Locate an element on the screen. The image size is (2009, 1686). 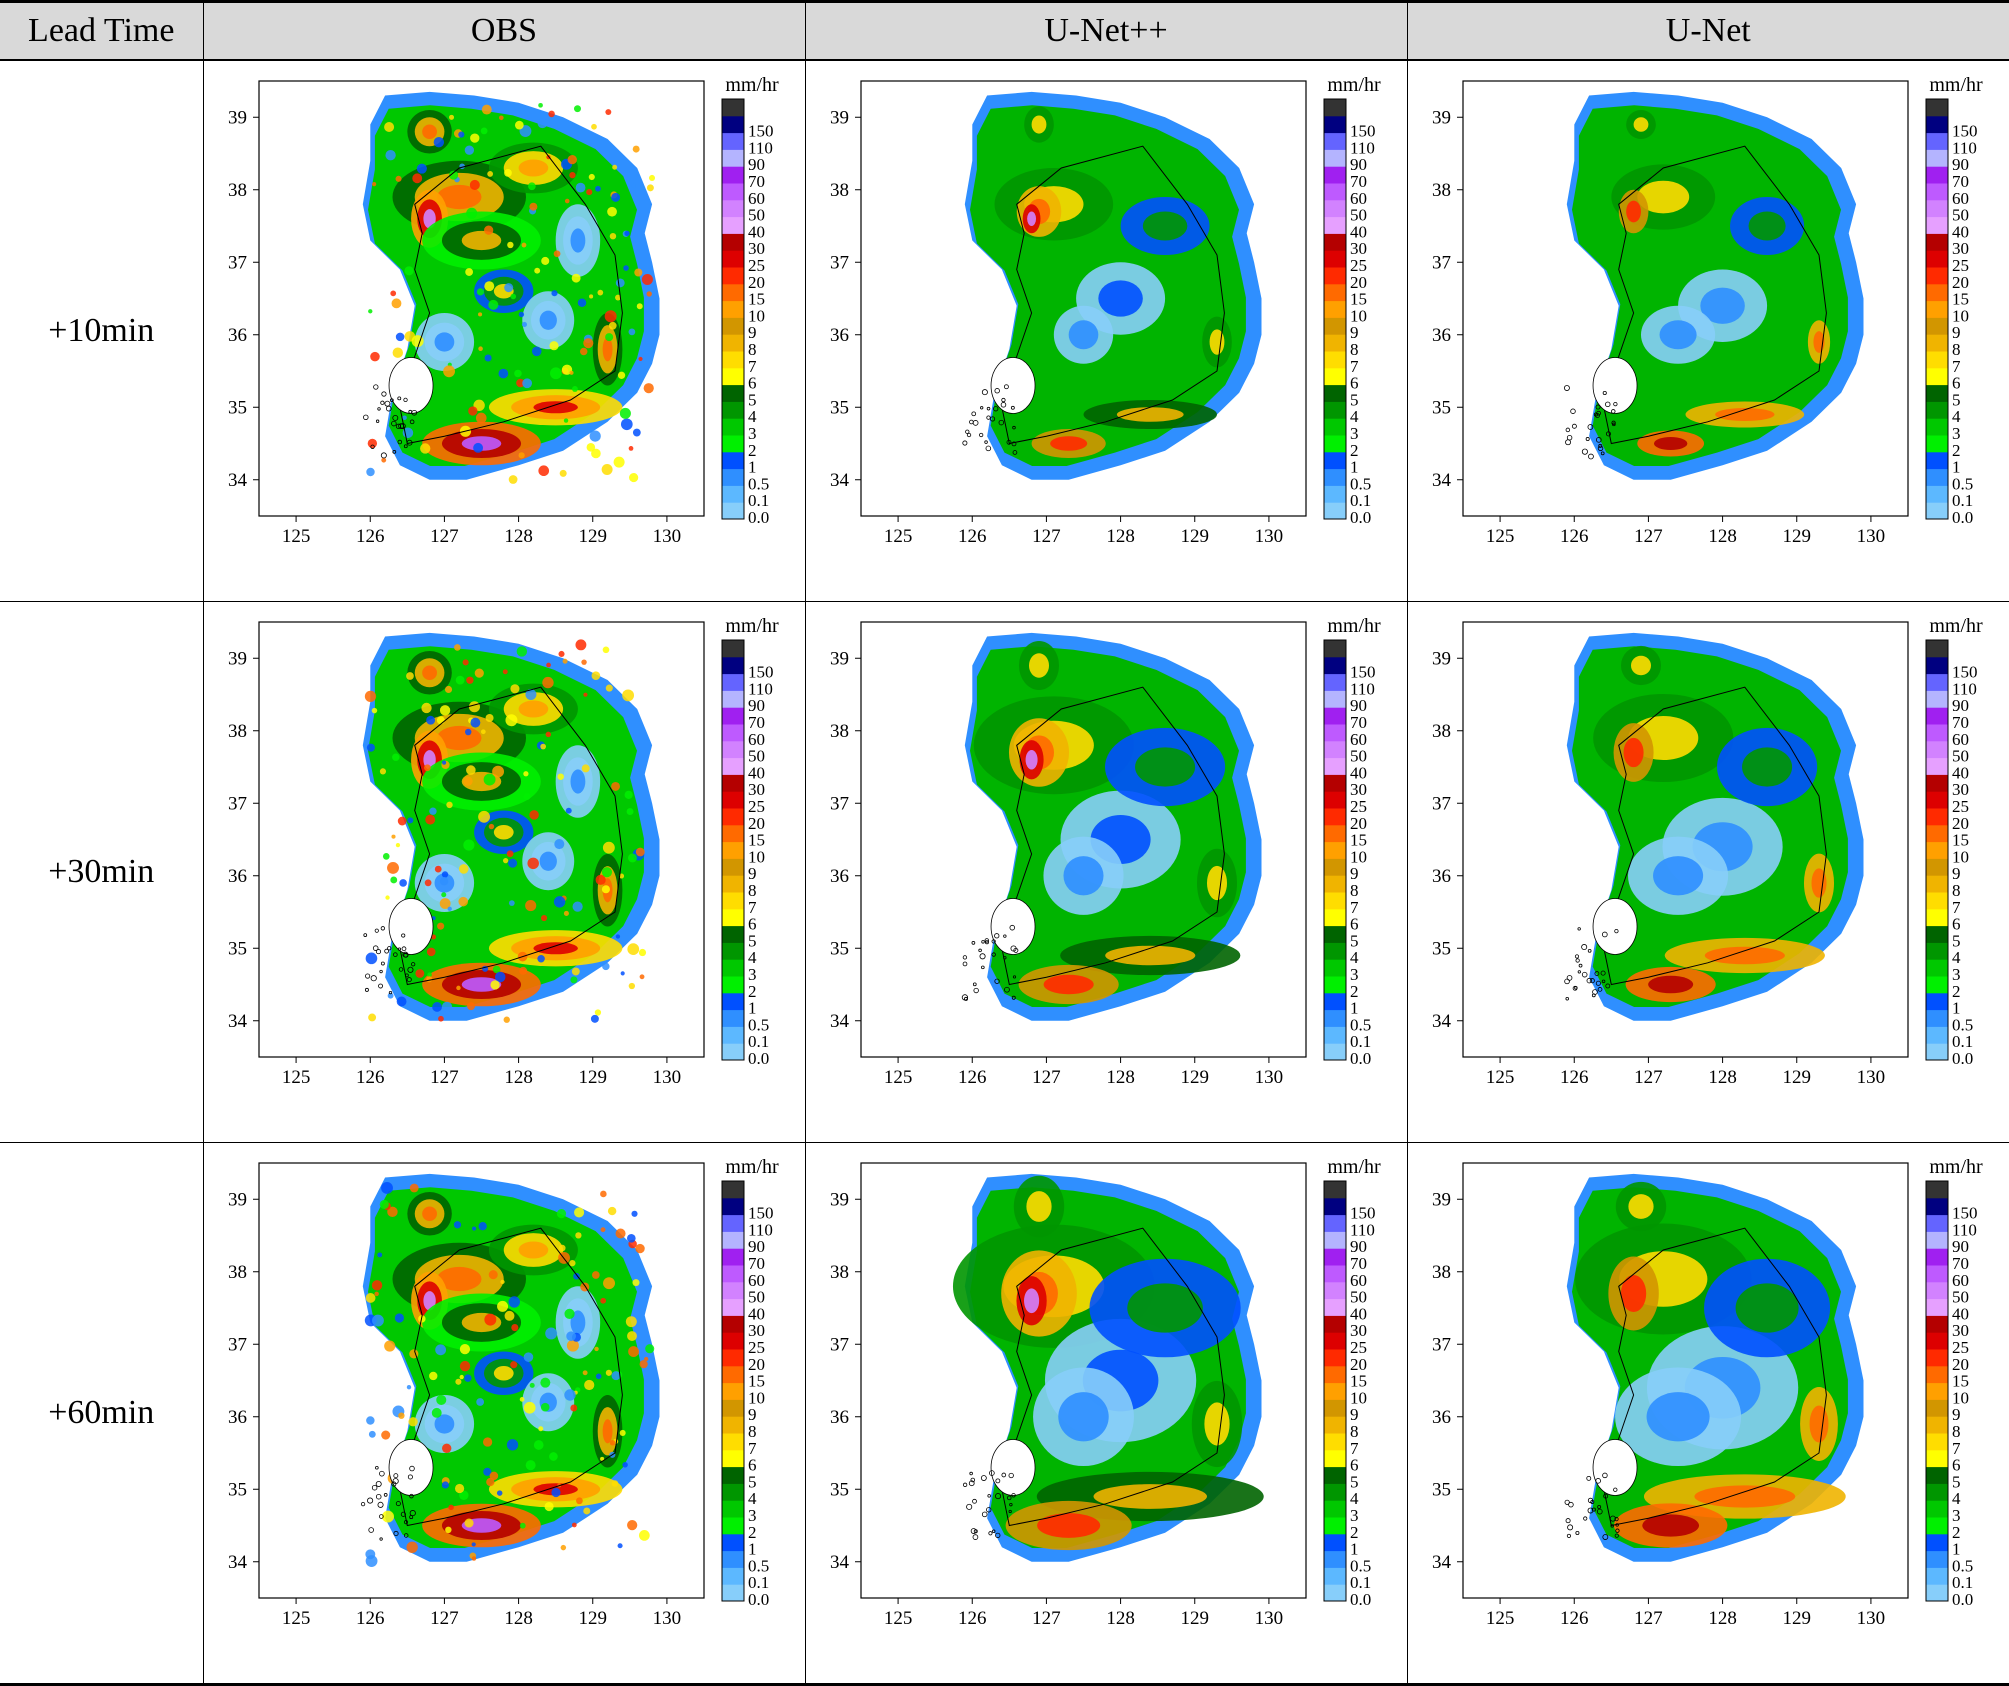
y-tick-label: 35 is located at coordinates (1441, 407).